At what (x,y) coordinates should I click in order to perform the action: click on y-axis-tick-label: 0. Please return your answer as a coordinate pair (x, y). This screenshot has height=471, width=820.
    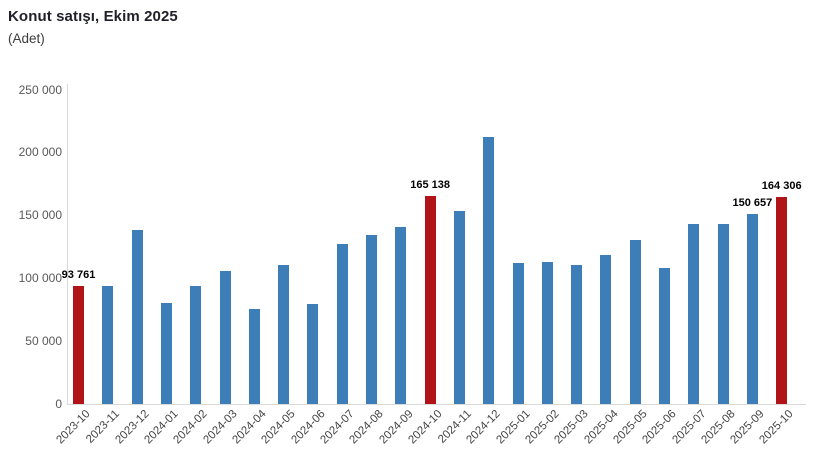
    Looking at the image, I should click on (58, 404).